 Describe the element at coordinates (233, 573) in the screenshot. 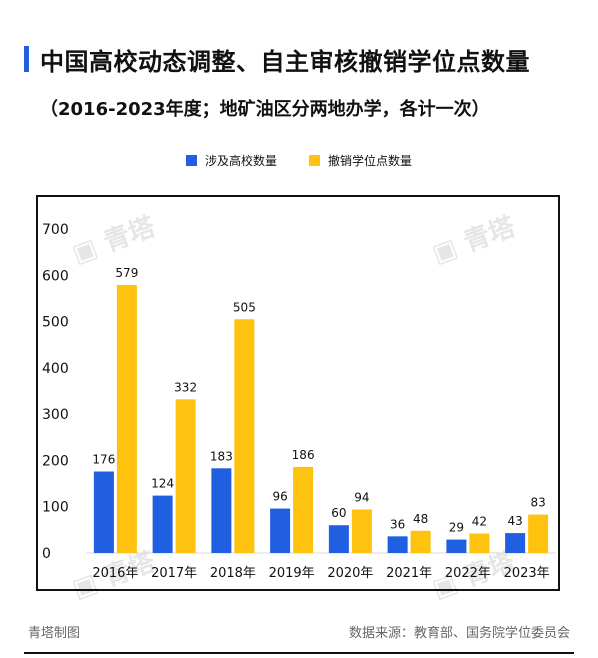

I see `x-tick-label: 2018年` at that location.